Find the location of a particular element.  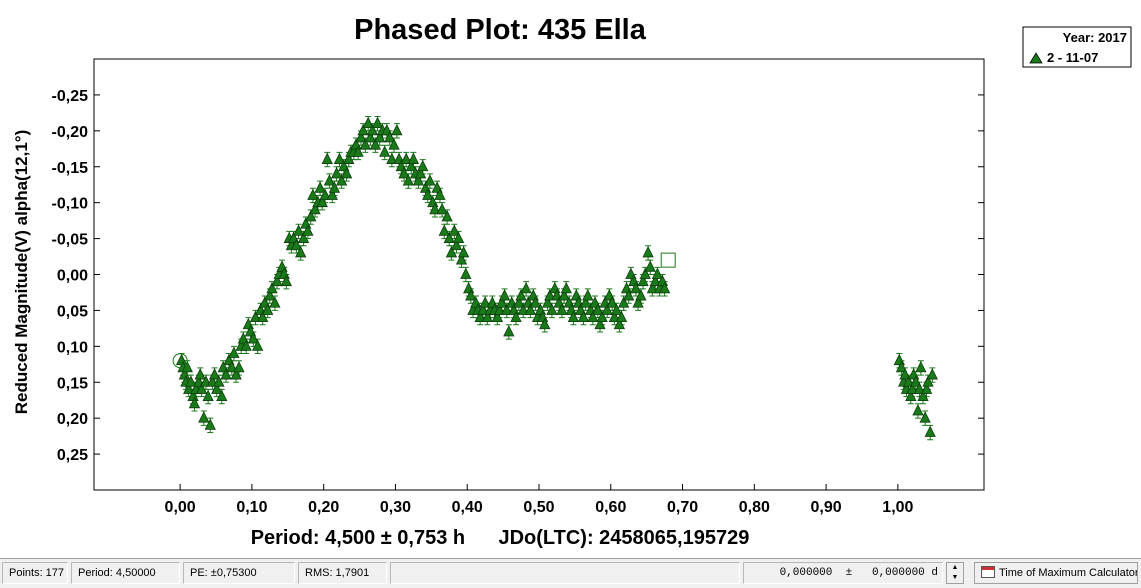

time-of-max-value: 0,000000 ± 0,000000 d is located at coordinates (843, 573).